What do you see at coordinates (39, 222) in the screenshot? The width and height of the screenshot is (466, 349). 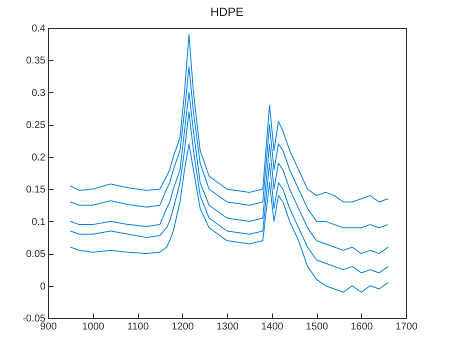 I see `y-tick-label: 0.1` at bounding box center [39, 222].